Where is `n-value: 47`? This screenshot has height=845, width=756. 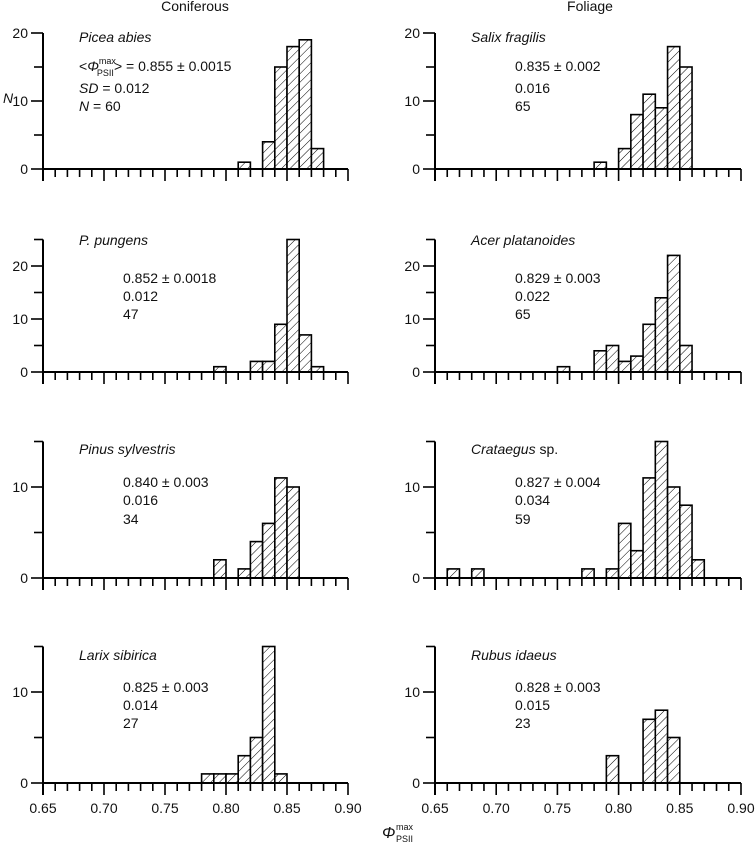
n-value: 47 is located at coordinates (131, 314).